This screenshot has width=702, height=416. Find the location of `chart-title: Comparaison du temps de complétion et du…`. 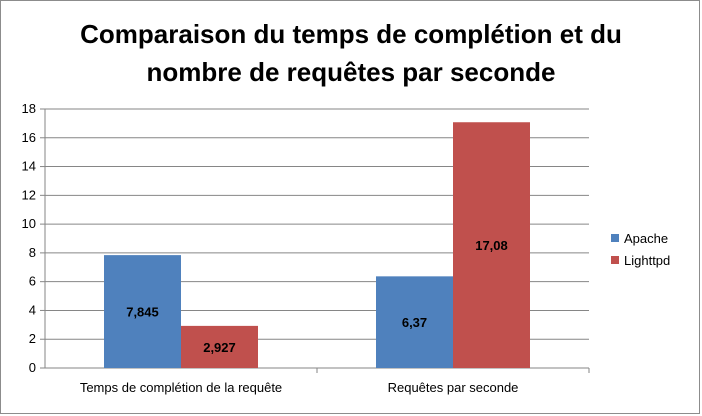

chart-title: Comparaison du temps de complétion et du… is located at coordinates (351, 53).